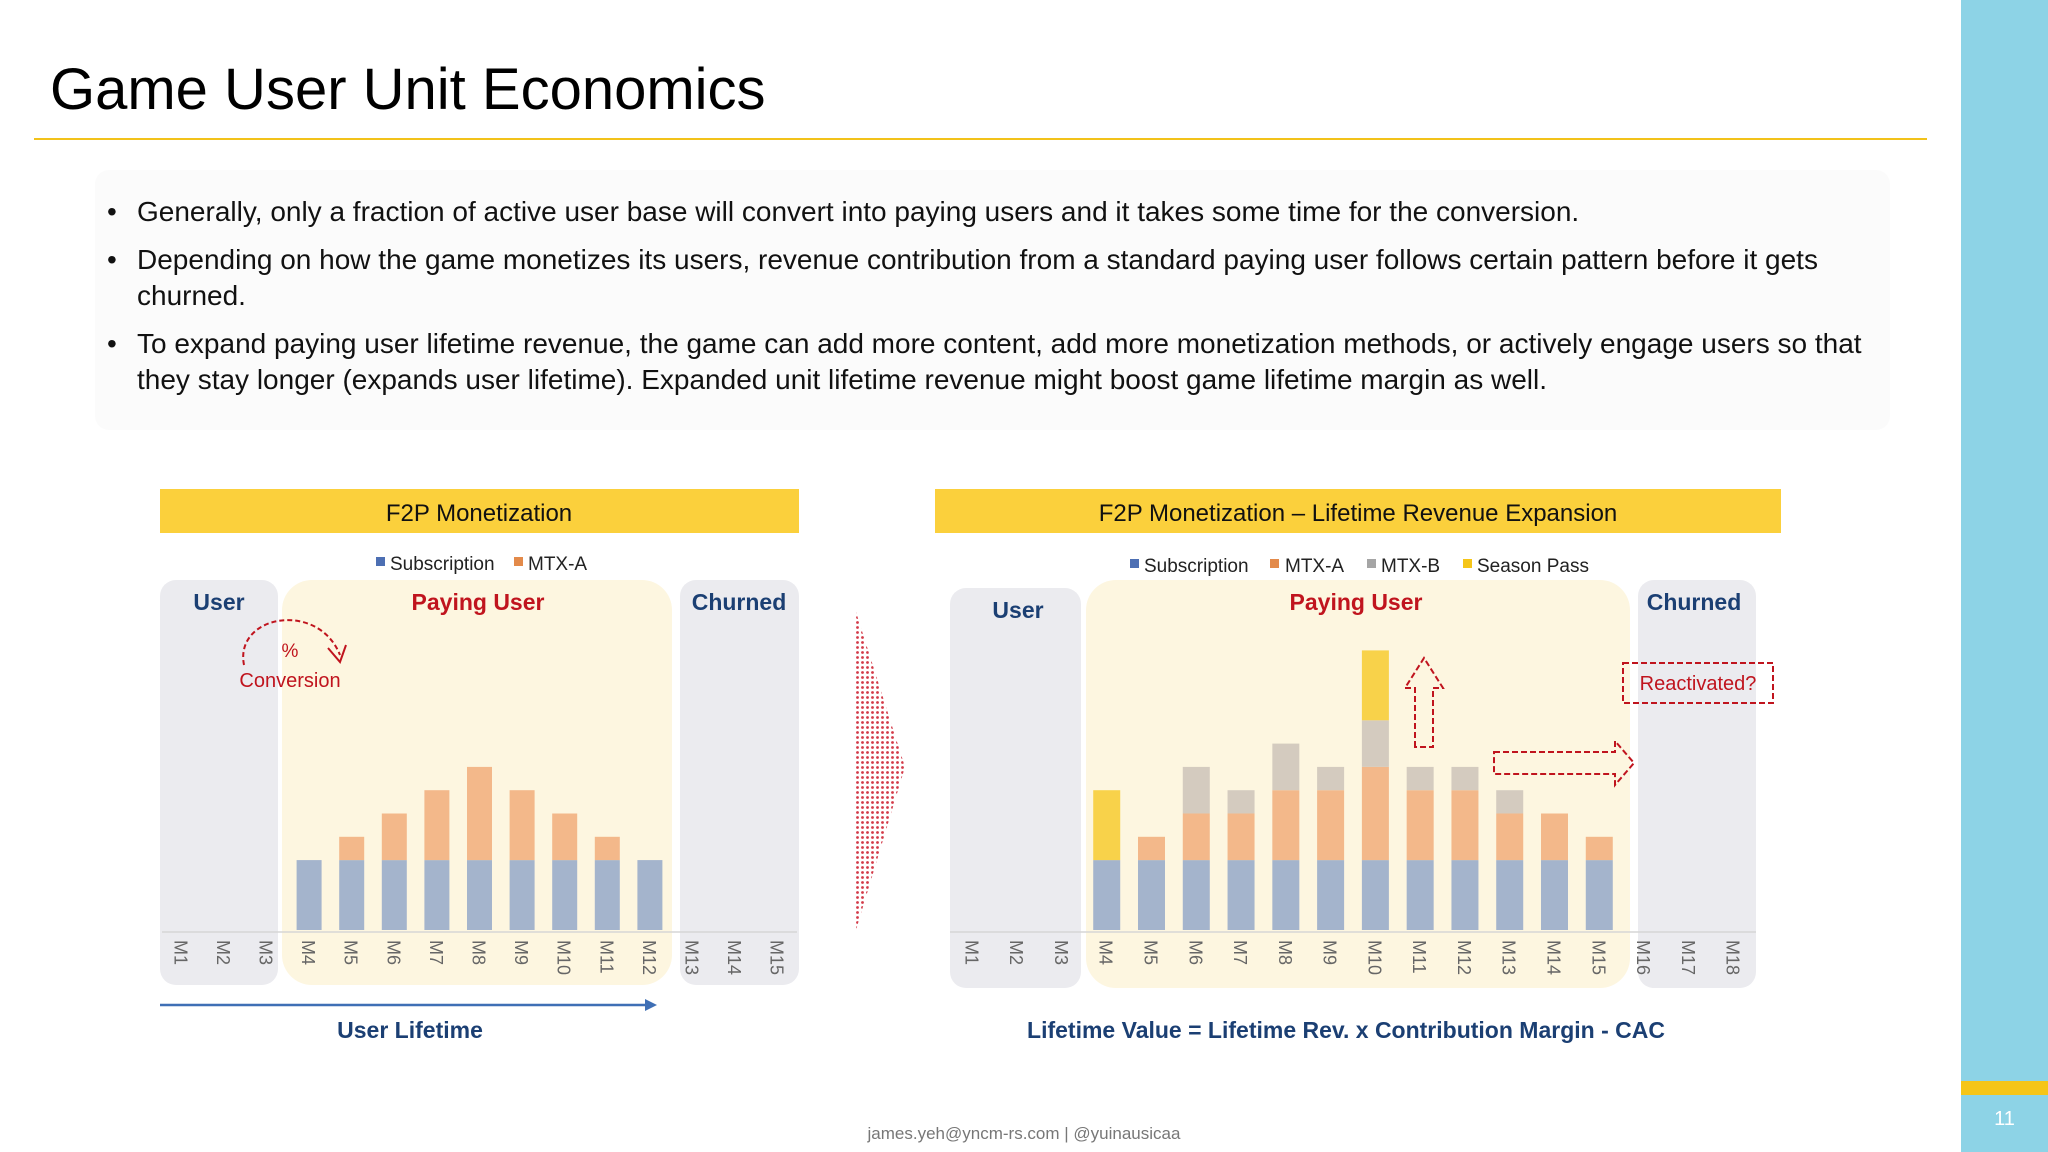 This screenshot has height=1152, width=2048. What do you see at coordinates (219, 782) in the screenshot?
I see `chart1-user-region` at bounding box center [219, 782].